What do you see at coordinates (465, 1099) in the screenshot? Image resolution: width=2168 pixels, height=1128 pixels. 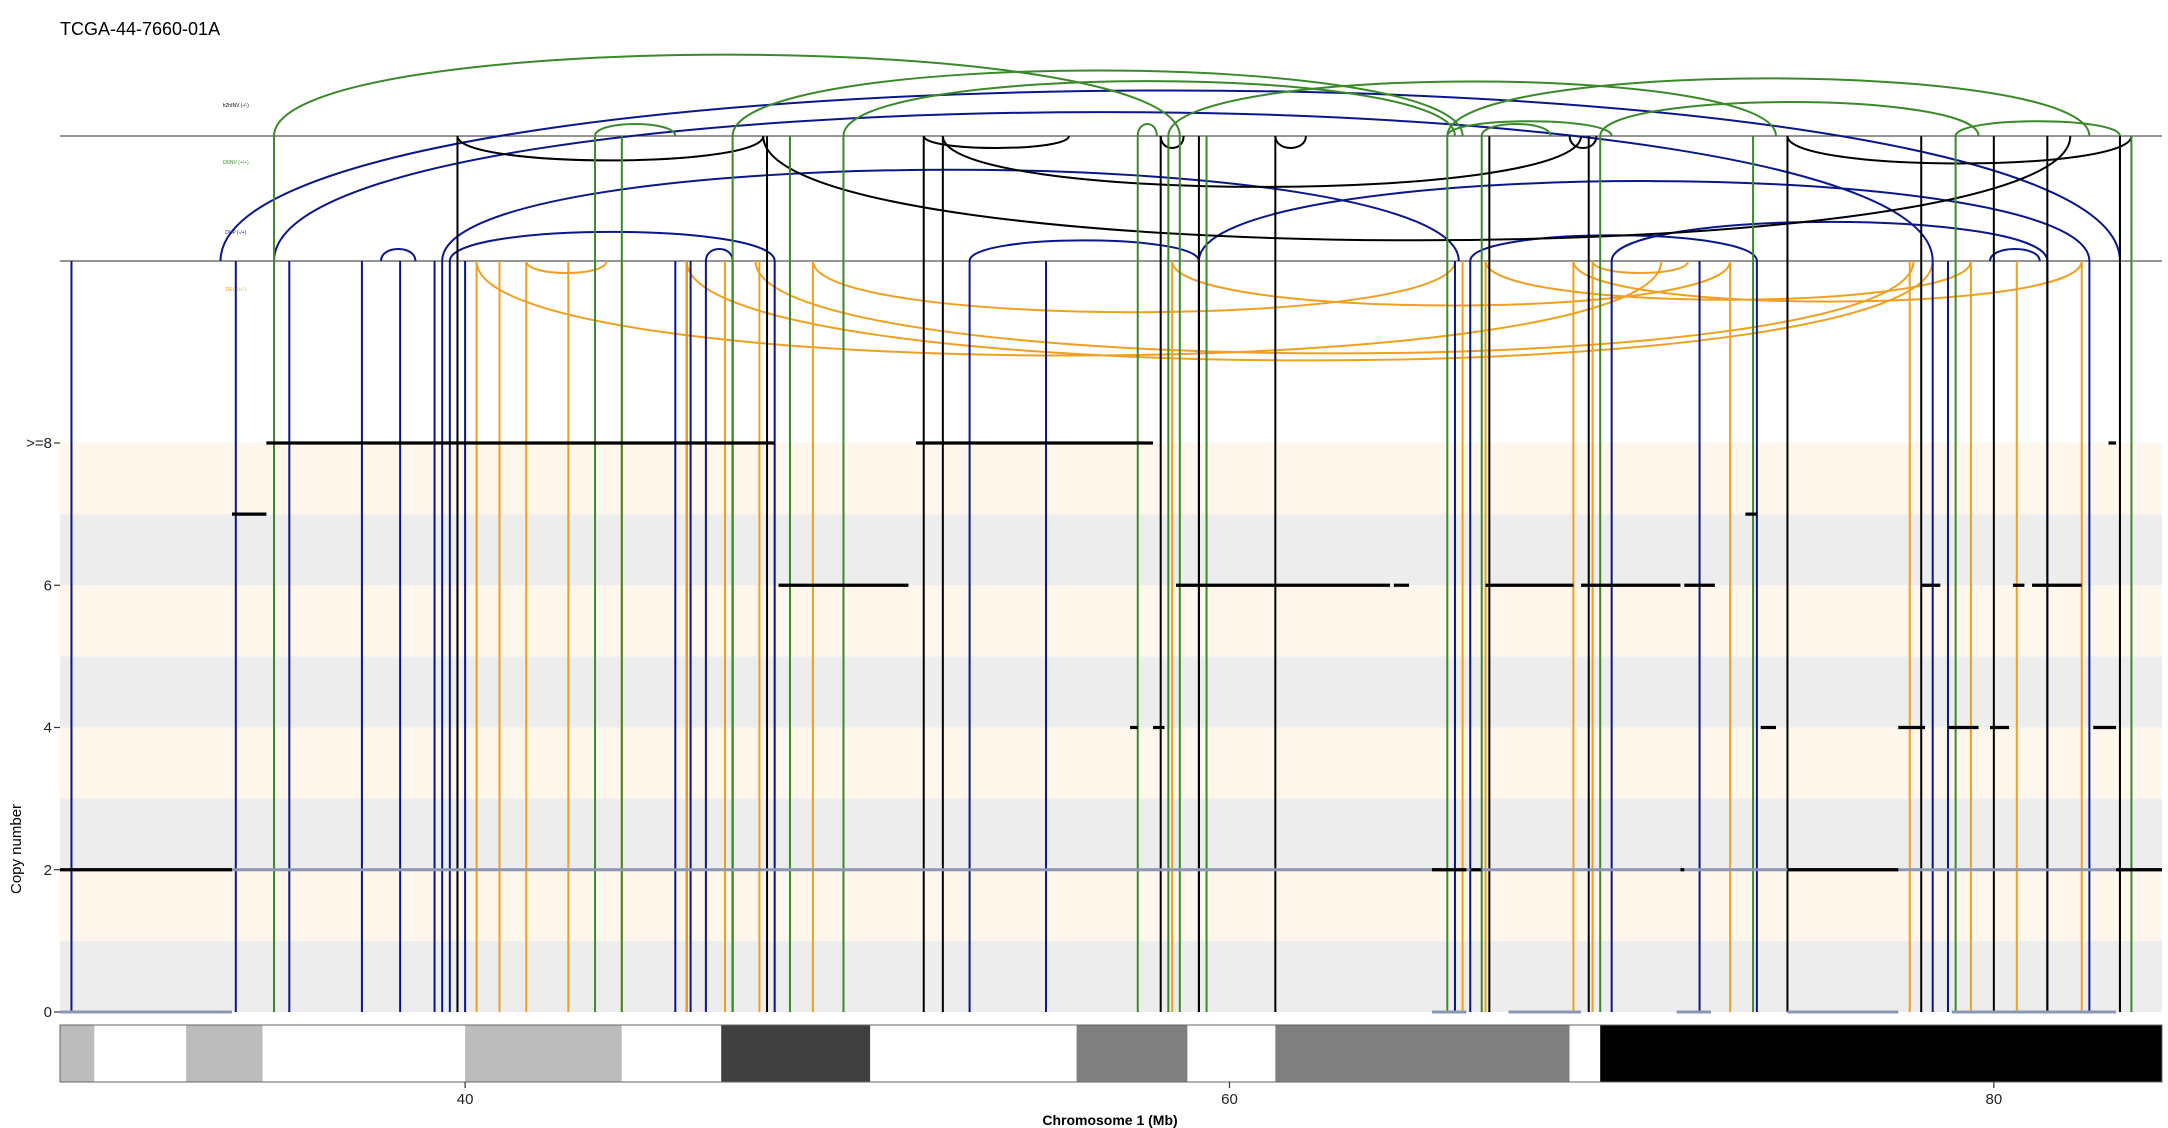 I see `x-tick-label-0: 40` at bounding box center [465, 1099].